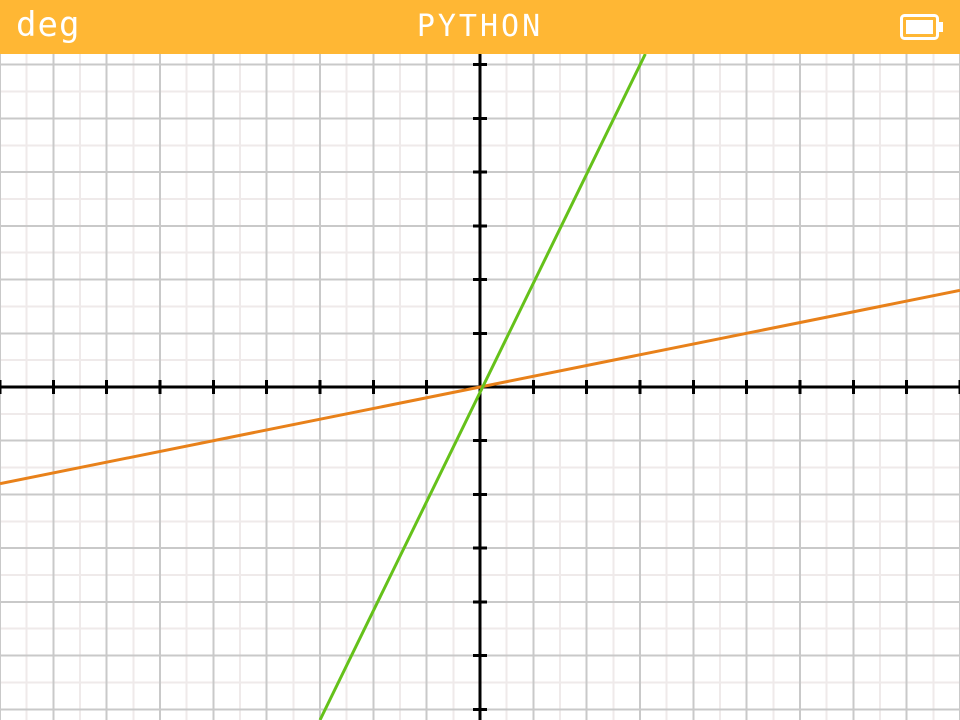  I want to click on angle-mode-indicator: deg, so click(48, 25).